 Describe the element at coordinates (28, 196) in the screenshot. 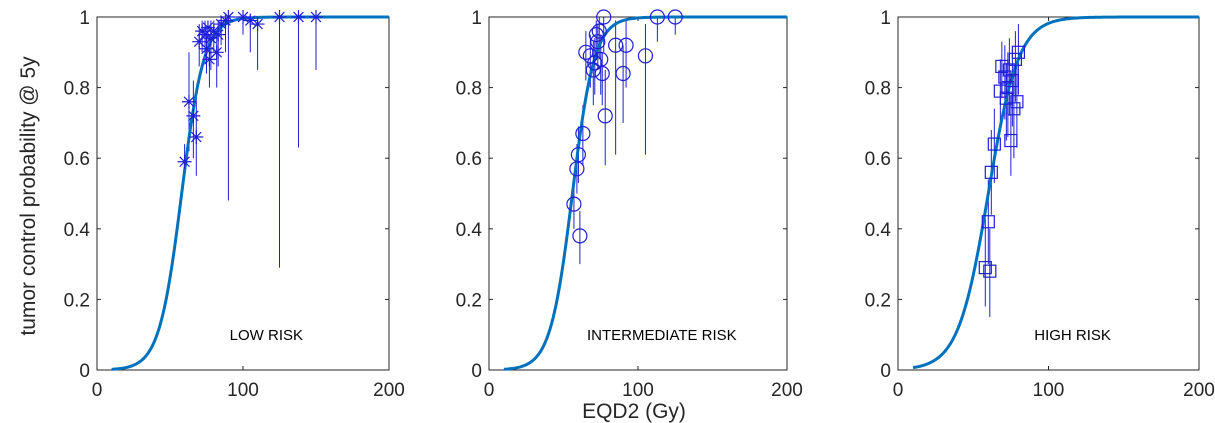

I see `y-axis-title: tumor control probability @ 5y` at that location.